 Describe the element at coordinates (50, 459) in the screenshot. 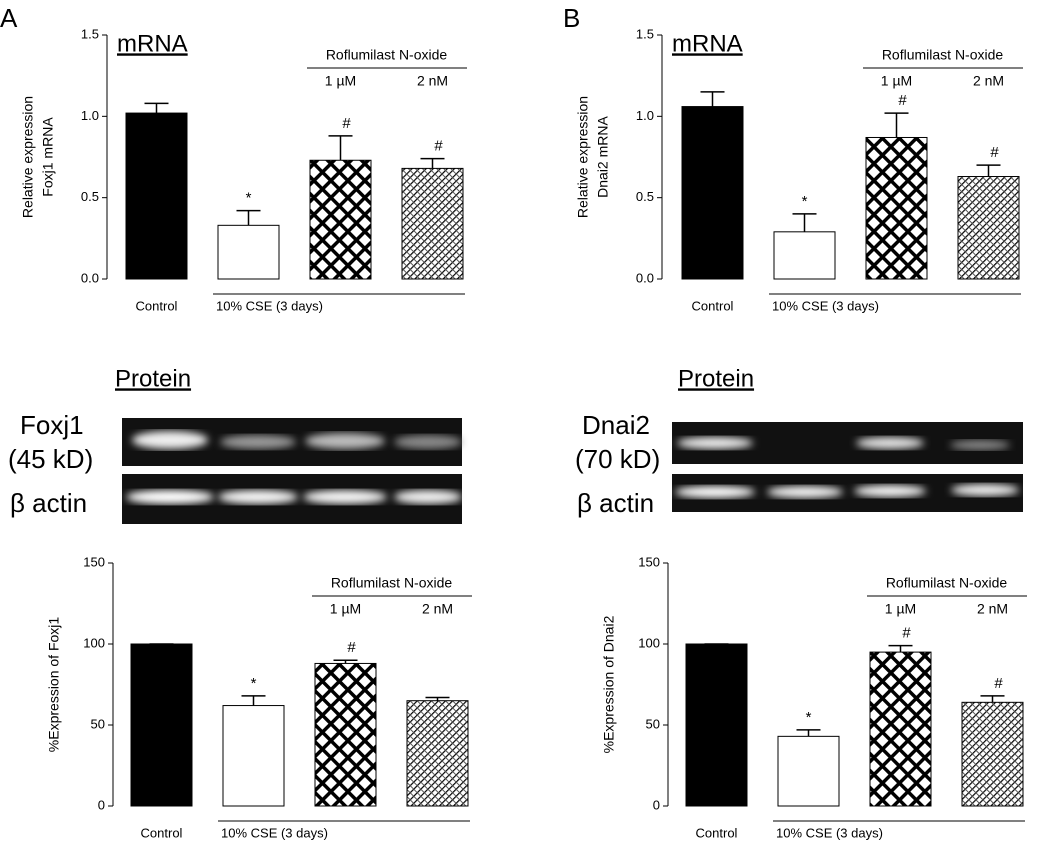

I see `blot-size: (45 kD)` at that location.